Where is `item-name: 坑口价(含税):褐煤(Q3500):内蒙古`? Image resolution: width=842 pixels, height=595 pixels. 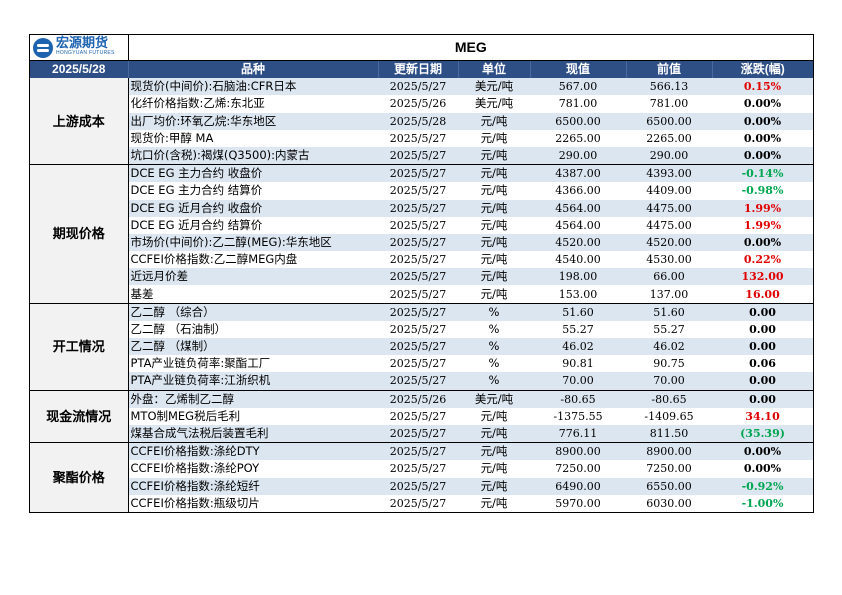
item-name: 坑口价(含税):褐煤(Q3500):内蒙古 is located at coordinates (253, 156).